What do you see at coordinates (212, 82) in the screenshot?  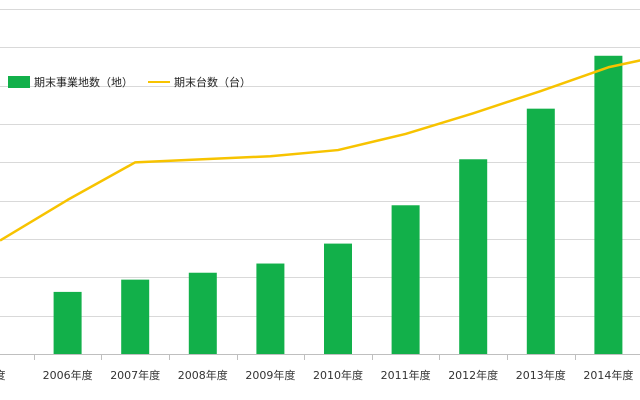 I see `legend-line-label: 期末台数（台）` at bounding box center [212, 82].